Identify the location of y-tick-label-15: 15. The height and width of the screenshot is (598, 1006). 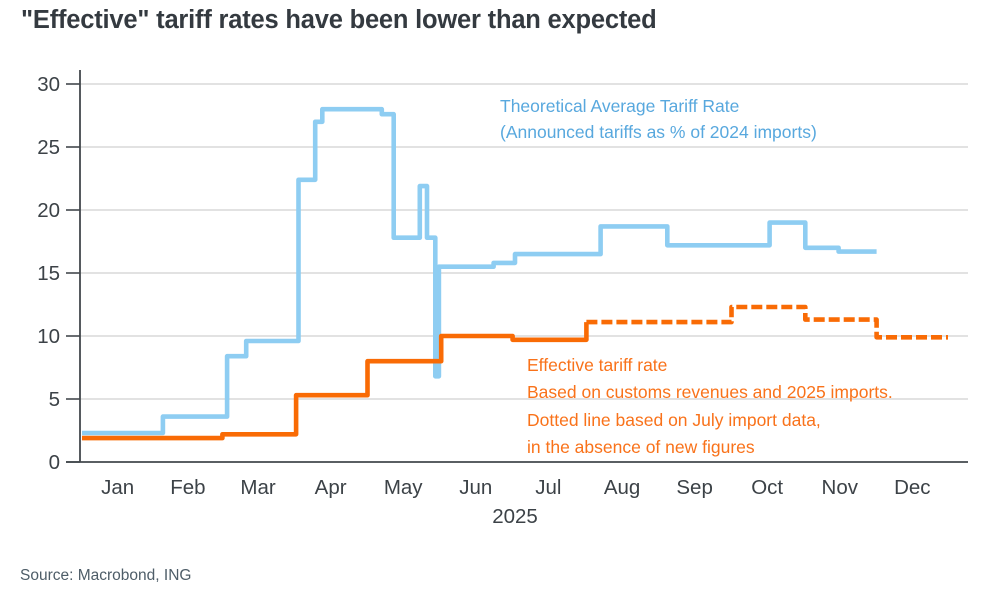
(48, 273).